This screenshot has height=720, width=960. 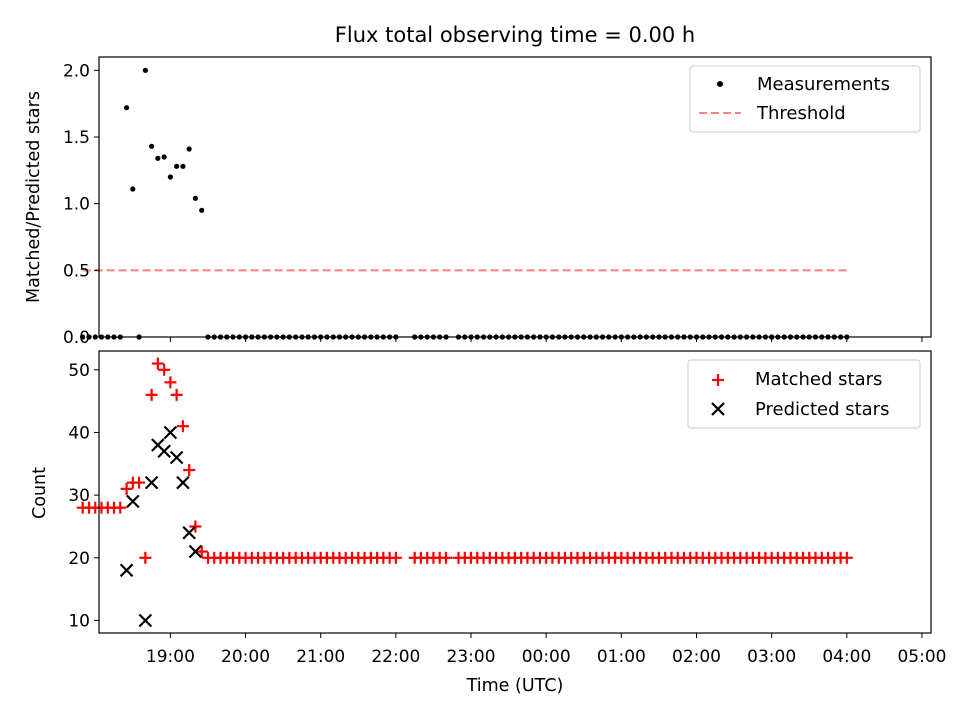 I want to click on bottom-y-tick-label: 10, so click(x=79, y=621).